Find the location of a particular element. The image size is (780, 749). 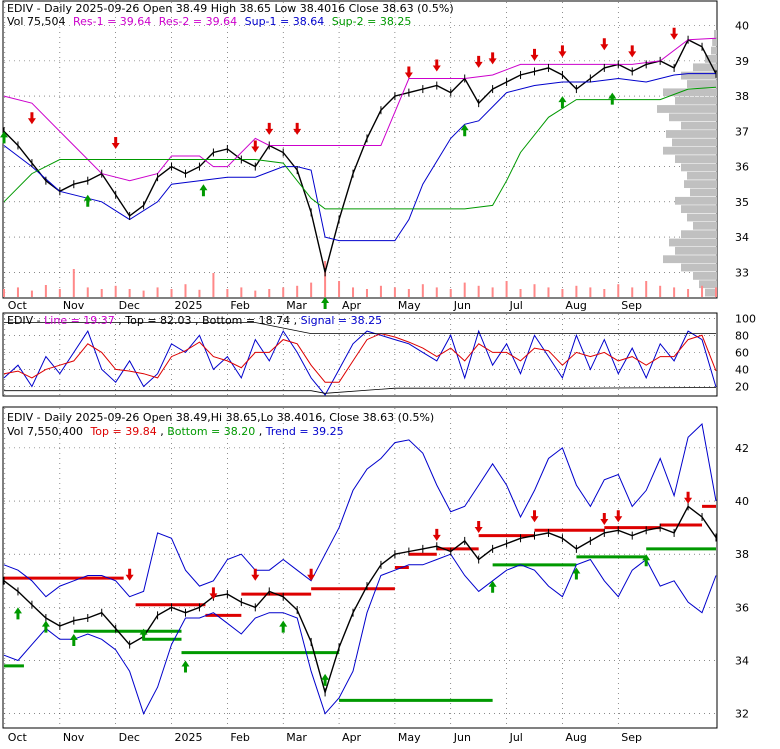

price-xtick-Dec: Dec is located at coordinates (129, 305).